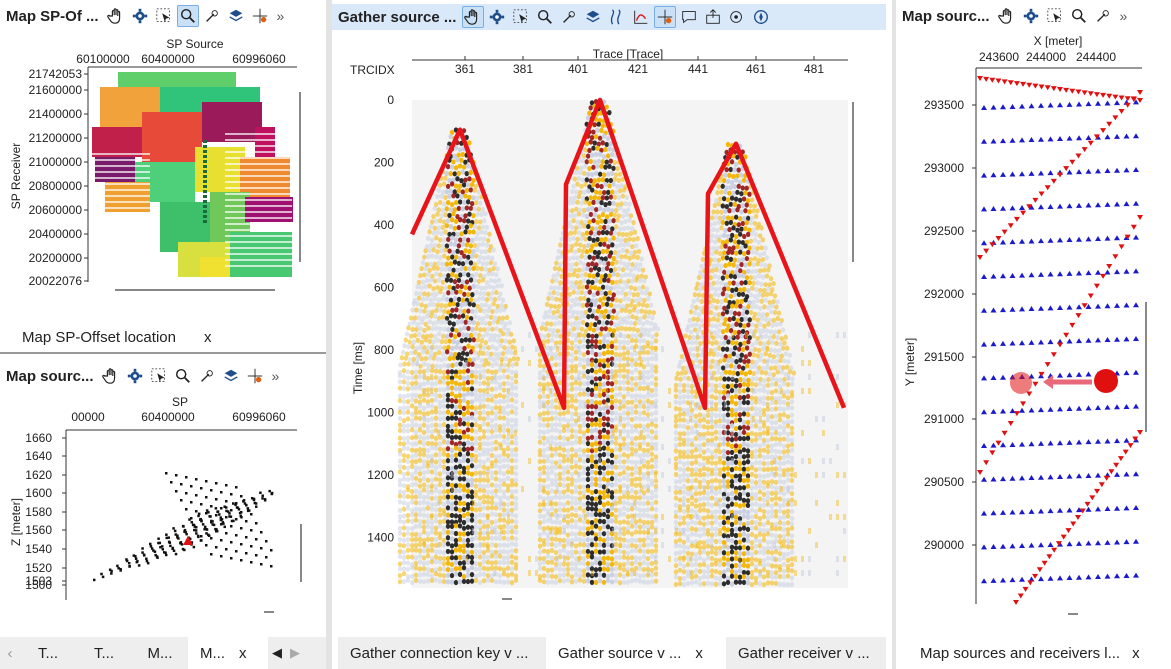 The height and width of the screenshot is (669, 1171). What do you see at coordinates (1021, 383) in the screenshot?
I see `previous-source-marker` at bounding box center [1021, 383].